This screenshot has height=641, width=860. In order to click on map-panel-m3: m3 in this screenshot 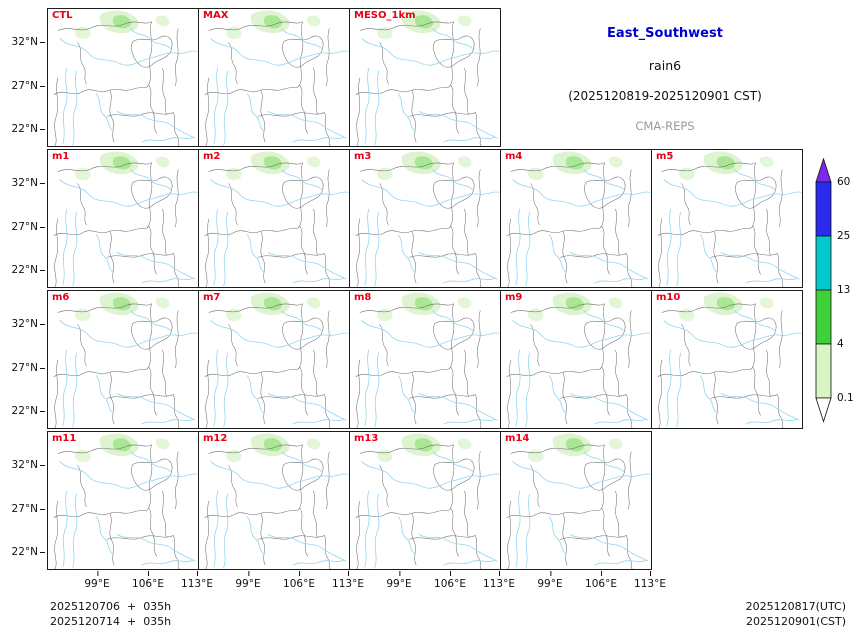, I will do `click(425, 218)`.